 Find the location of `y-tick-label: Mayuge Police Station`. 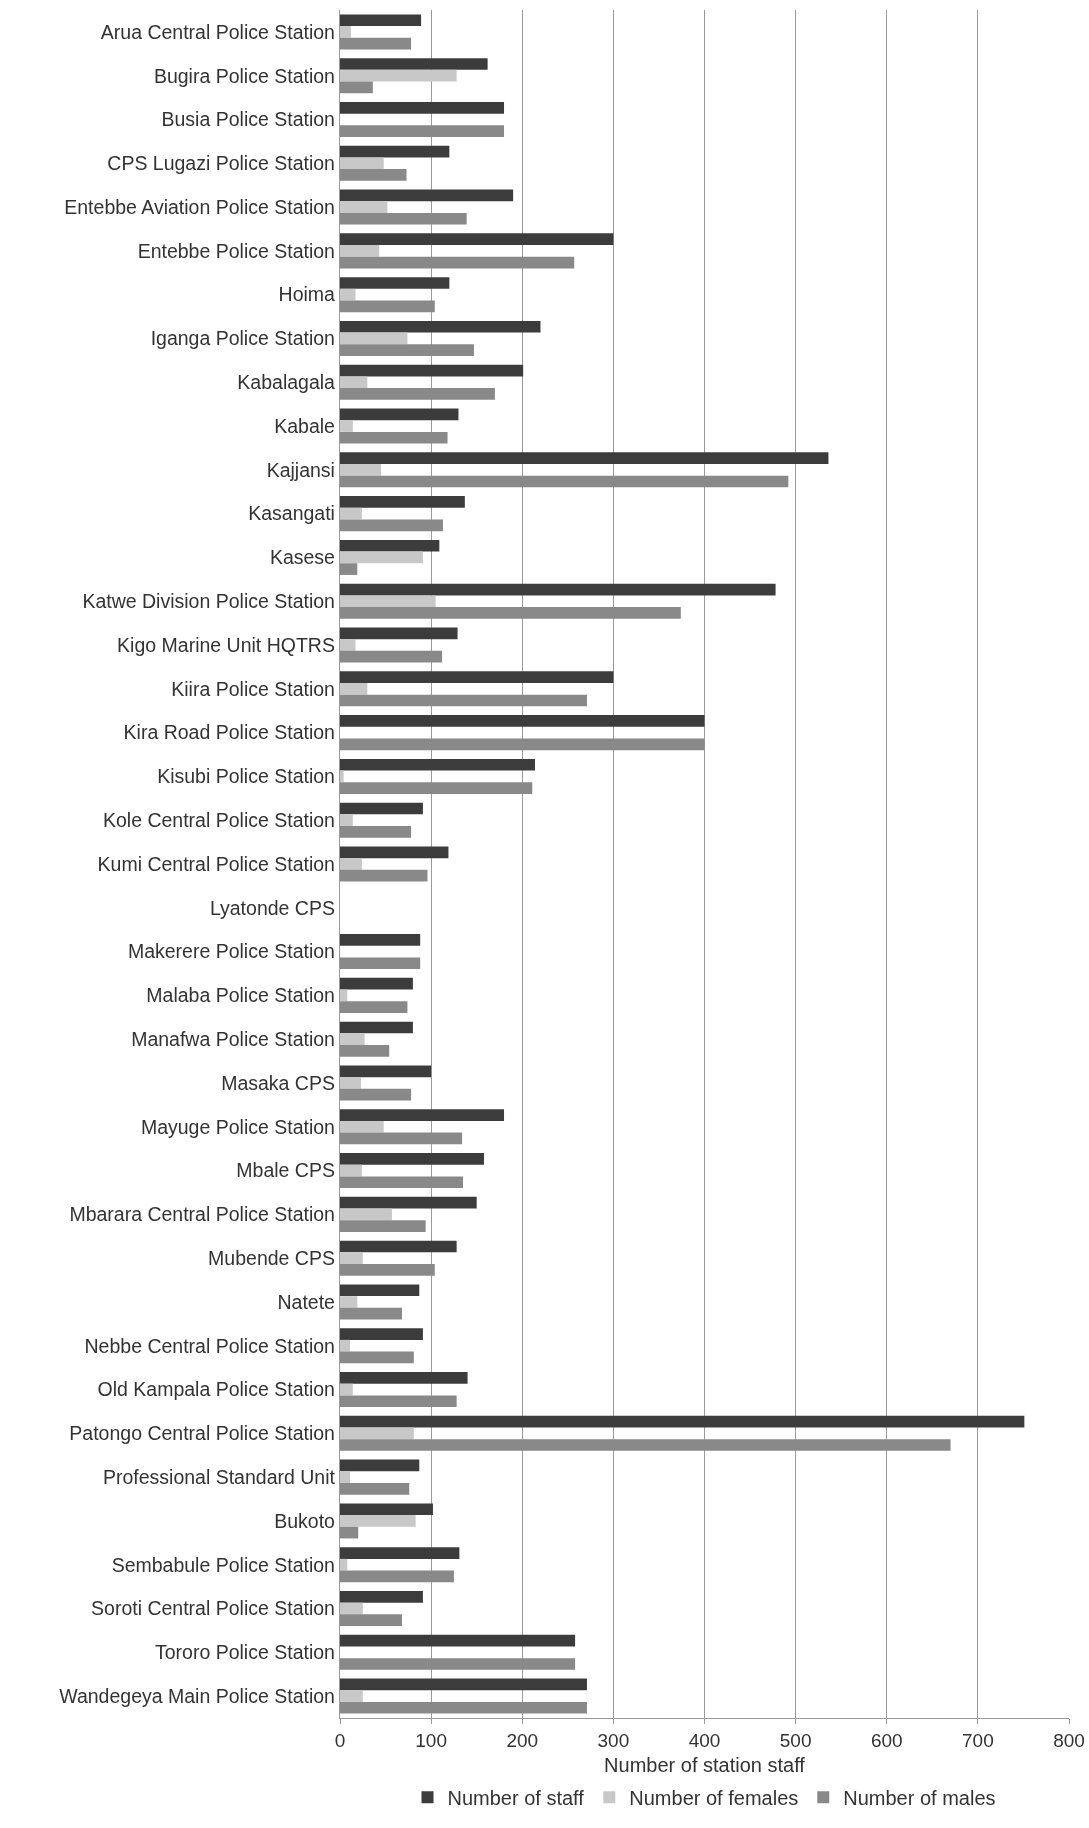

y-tick-label: Mayuge Police Station is located at coordinates (237, 1126).